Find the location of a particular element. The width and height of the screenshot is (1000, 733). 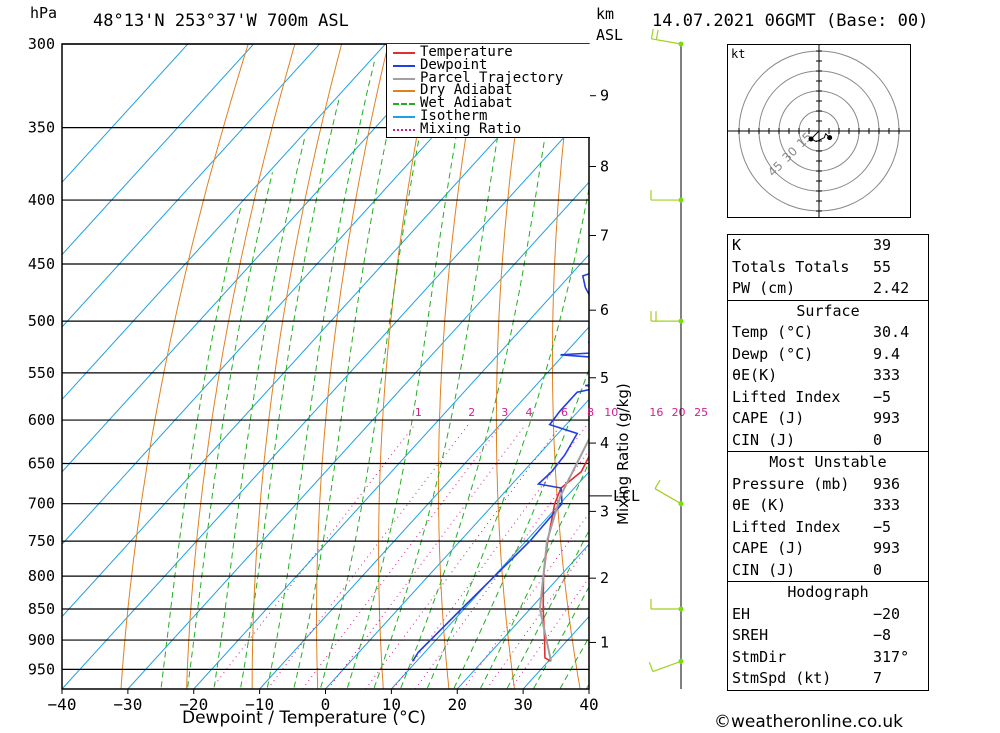

legend-label: Temperature is located at coordinates (466, 52).